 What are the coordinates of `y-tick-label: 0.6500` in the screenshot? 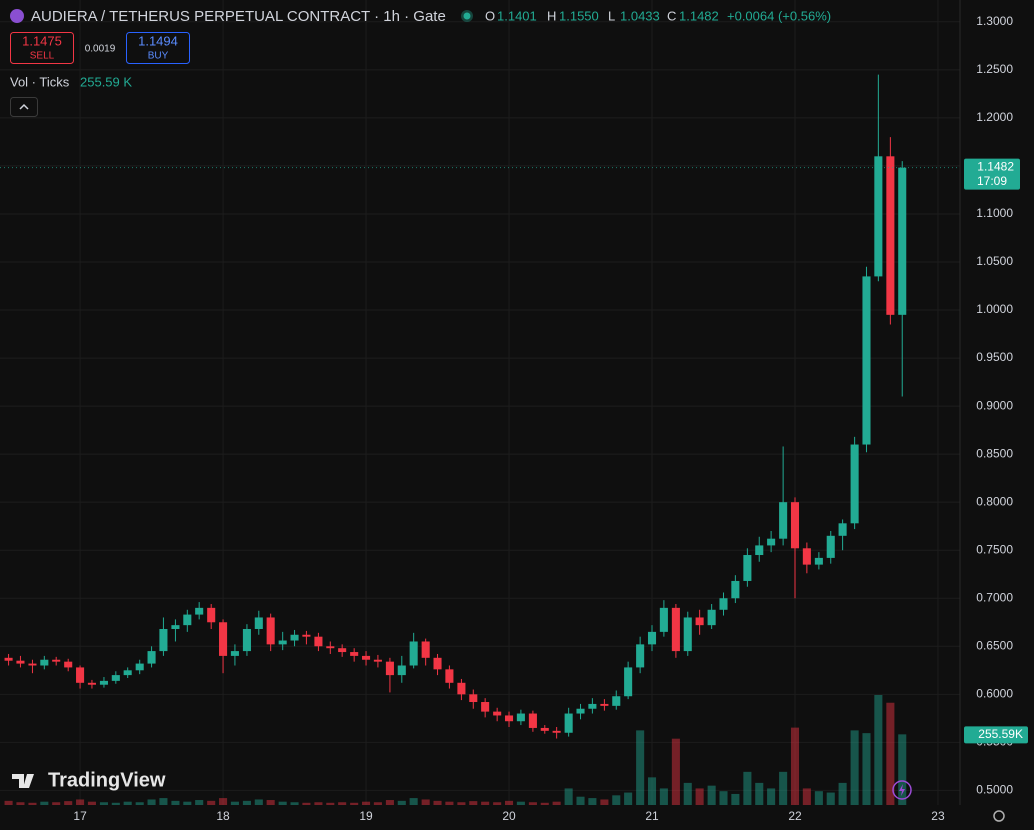 It's located at (994, 645).